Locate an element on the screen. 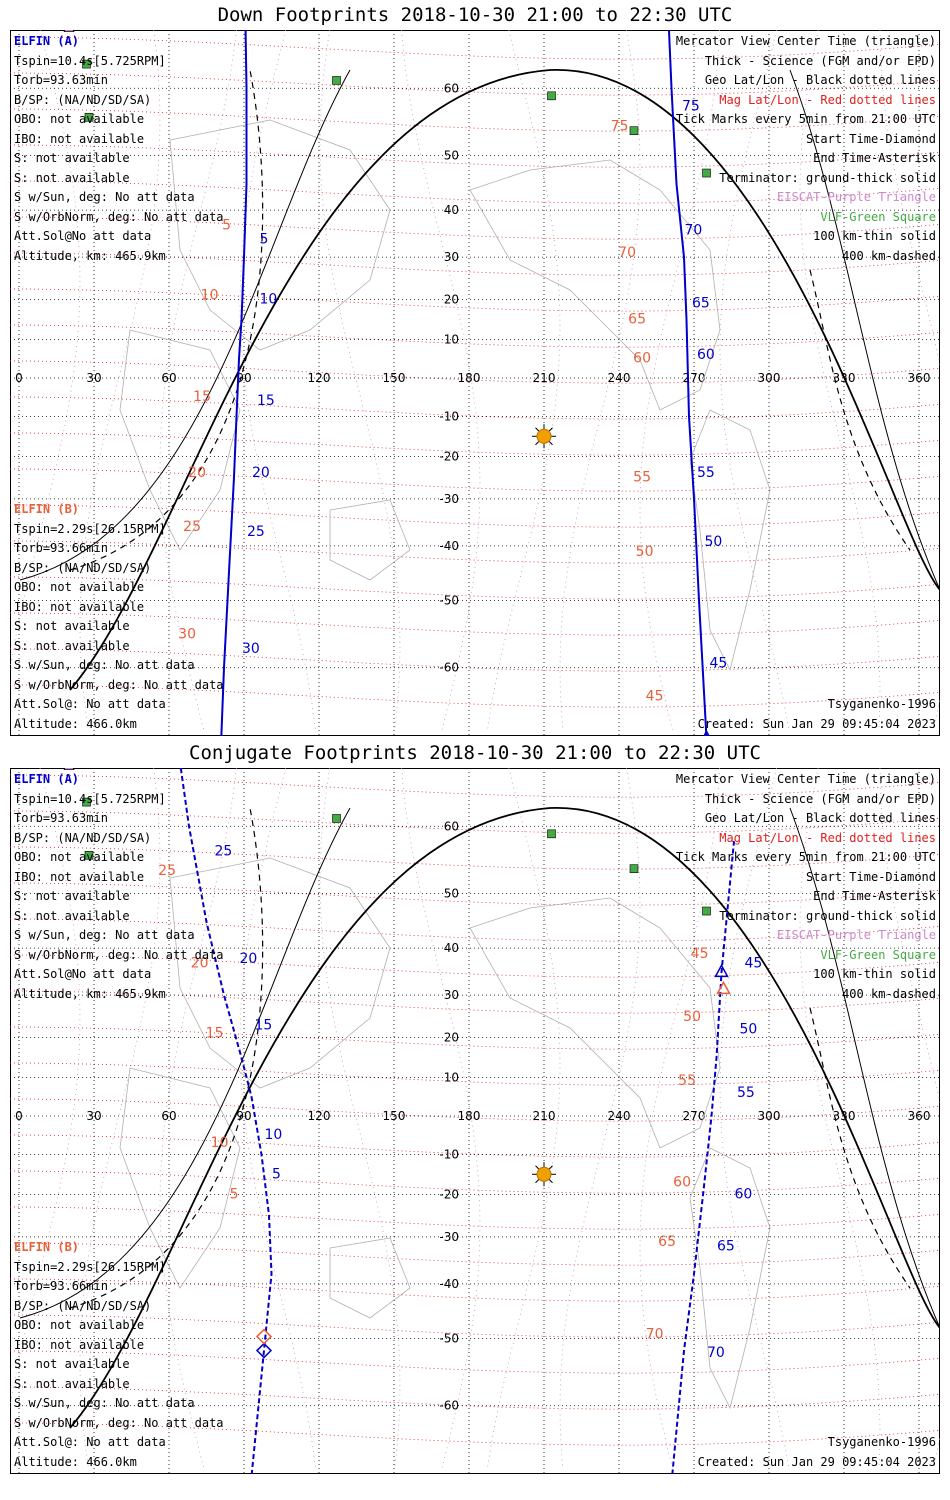 The height and width of the screenshot is (1500, 950). legend-entry: Mercator View Center Time (triangle) is located at coordinates (805, 779).